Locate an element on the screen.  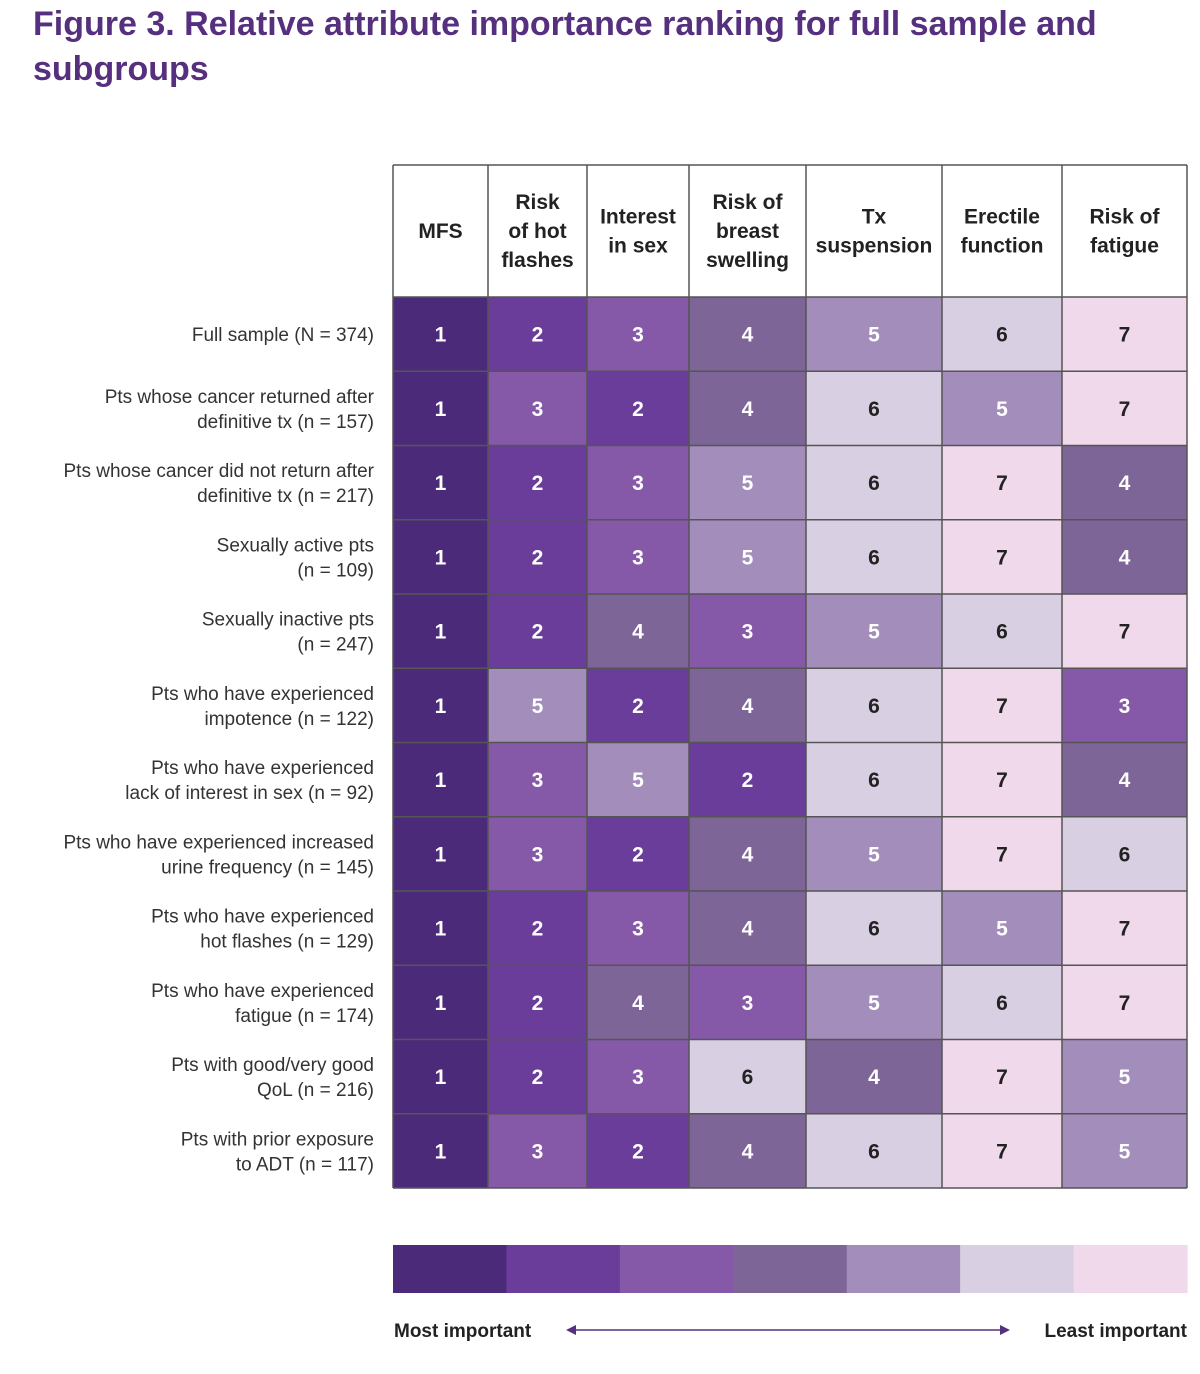
legend-most-important: Most important is located at coordinates (463, 1331).